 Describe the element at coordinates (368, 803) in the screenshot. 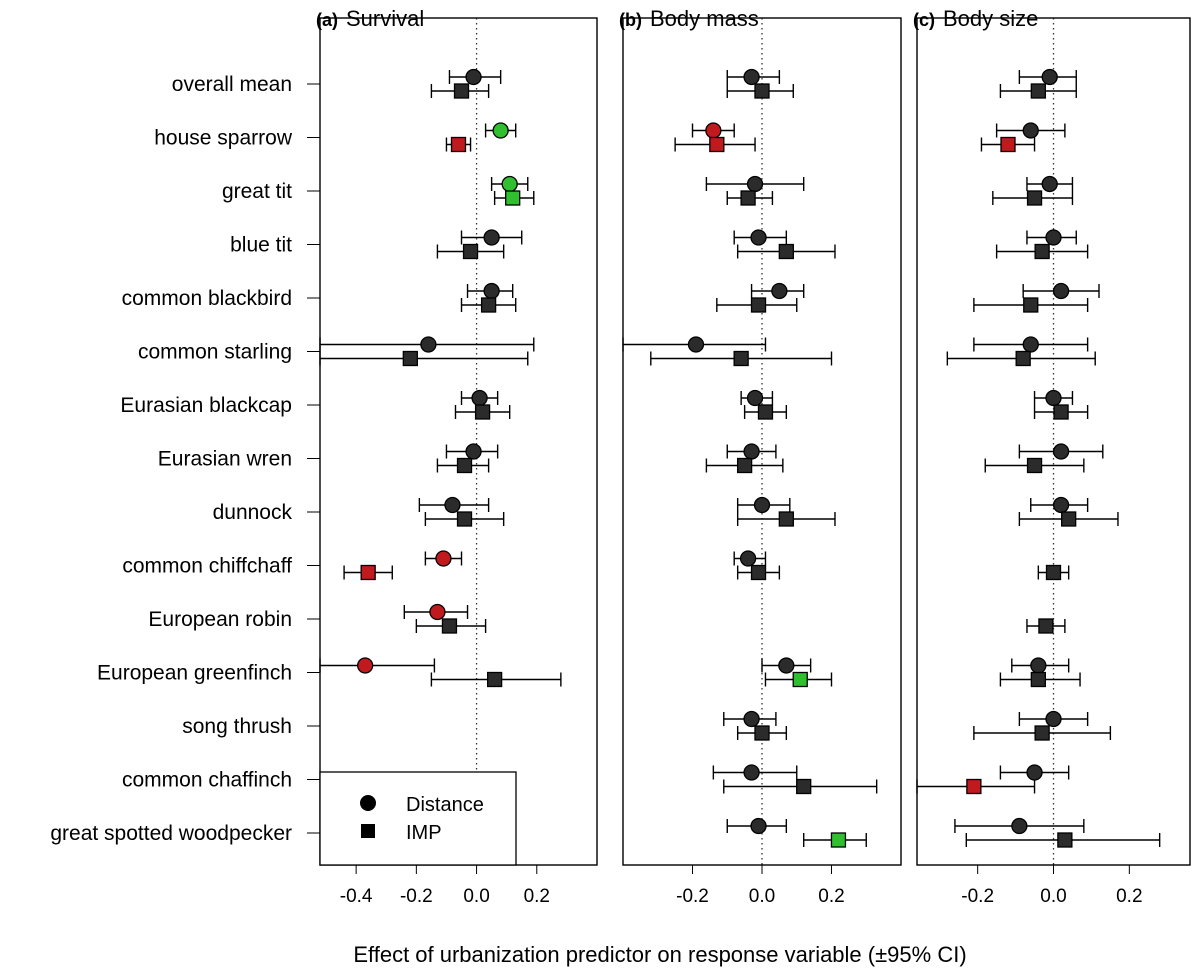

I see `legend-circle-marker` at that location.